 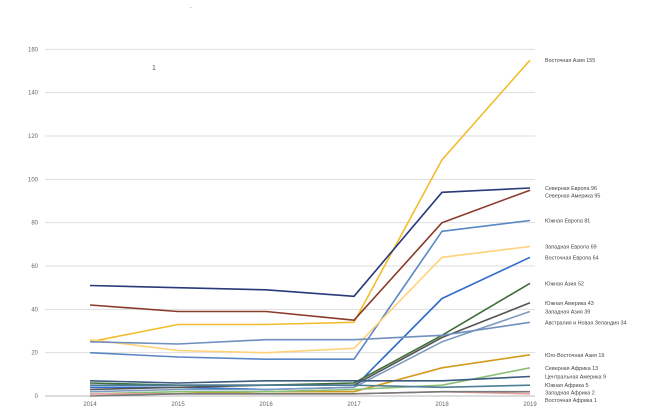 What do you see at coordinates (564, 284) in the screenshot?
I see `series-label: Южная Азия 52` at bounding box center [564, 284].